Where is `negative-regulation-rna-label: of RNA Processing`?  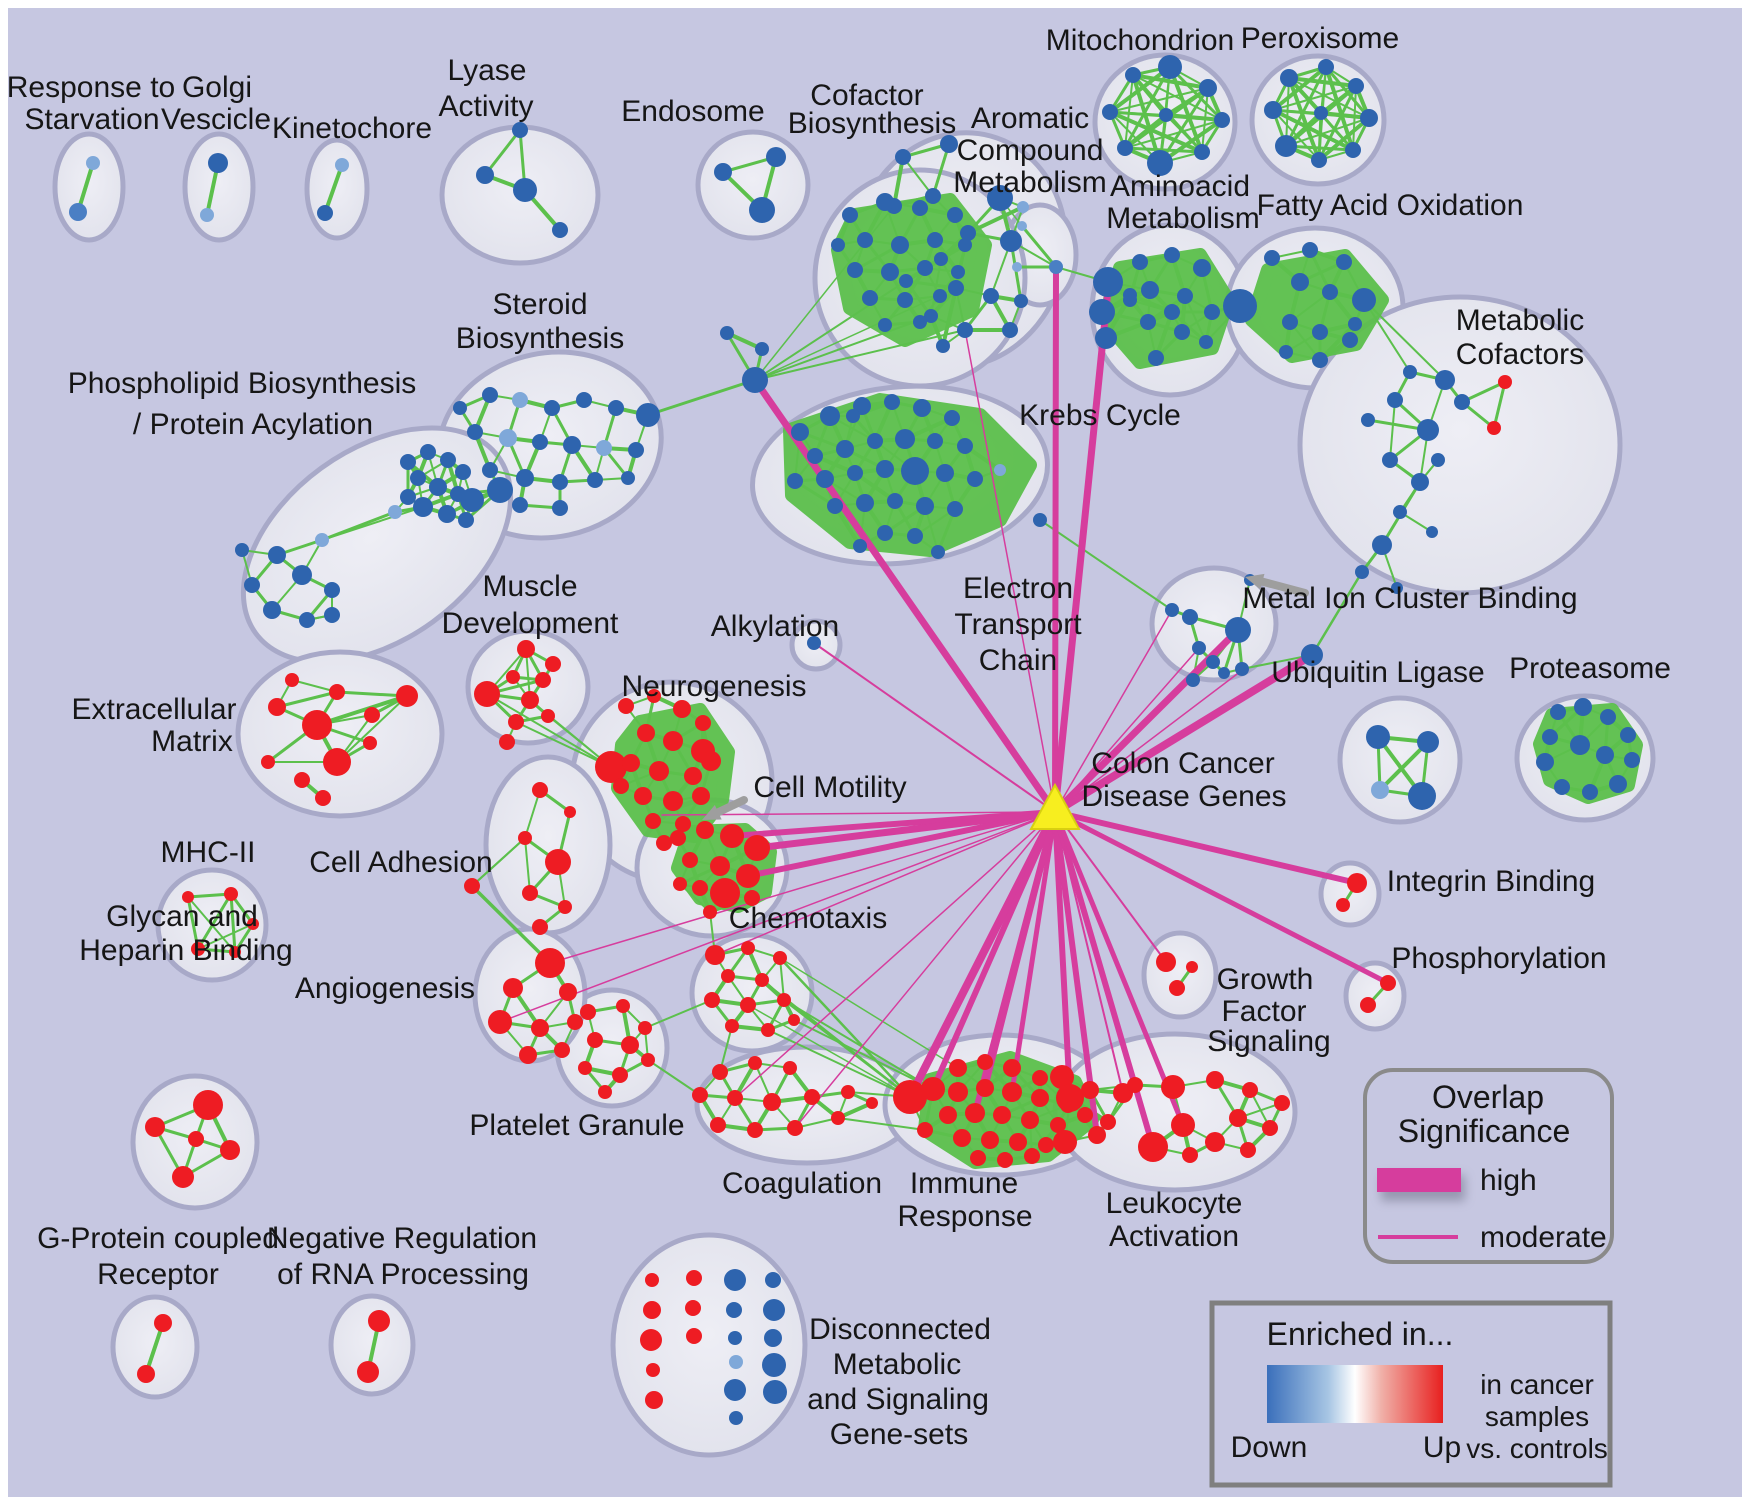
negative-regulation-rna-label: of RNA Processing is located at coordinates (403, 1274).